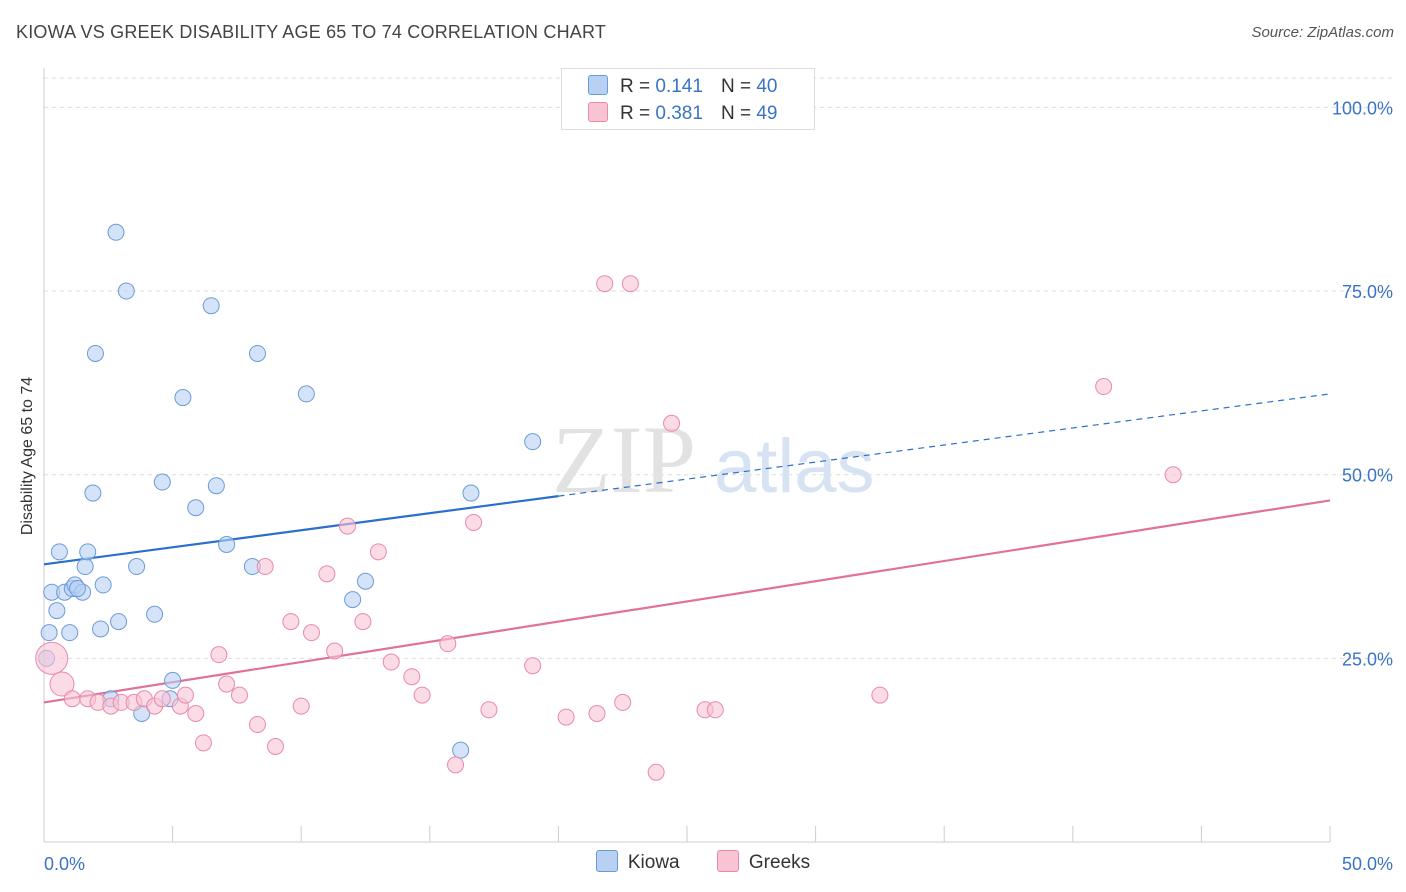  I want to click on watermark-atlas: atlas, so click(794, 466).